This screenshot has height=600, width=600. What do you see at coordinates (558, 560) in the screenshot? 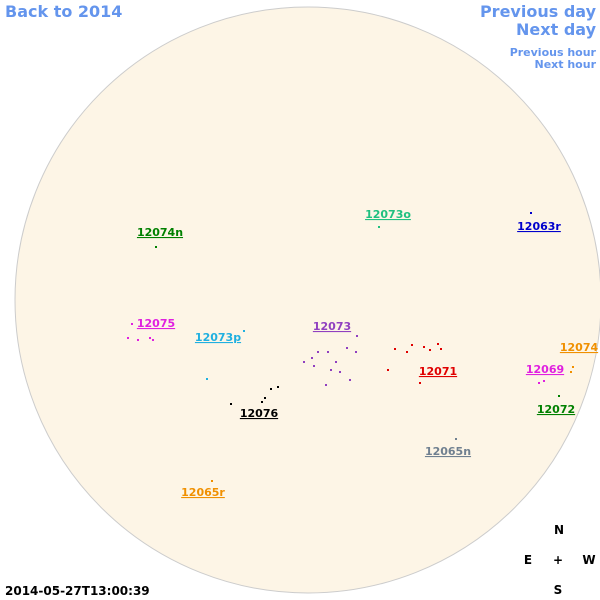
I see `compass-center: +` at bounding box center [558, 560].